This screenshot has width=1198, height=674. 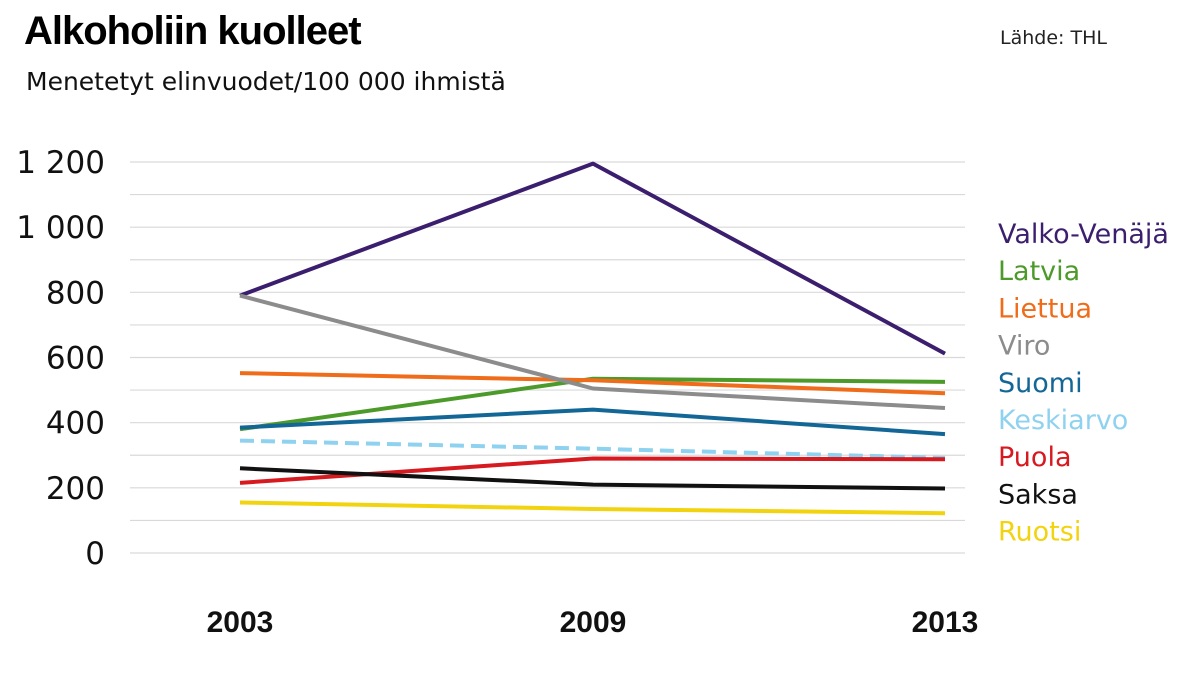 I want to click on x-tick-label: 2013, so click(x=945, y=622).